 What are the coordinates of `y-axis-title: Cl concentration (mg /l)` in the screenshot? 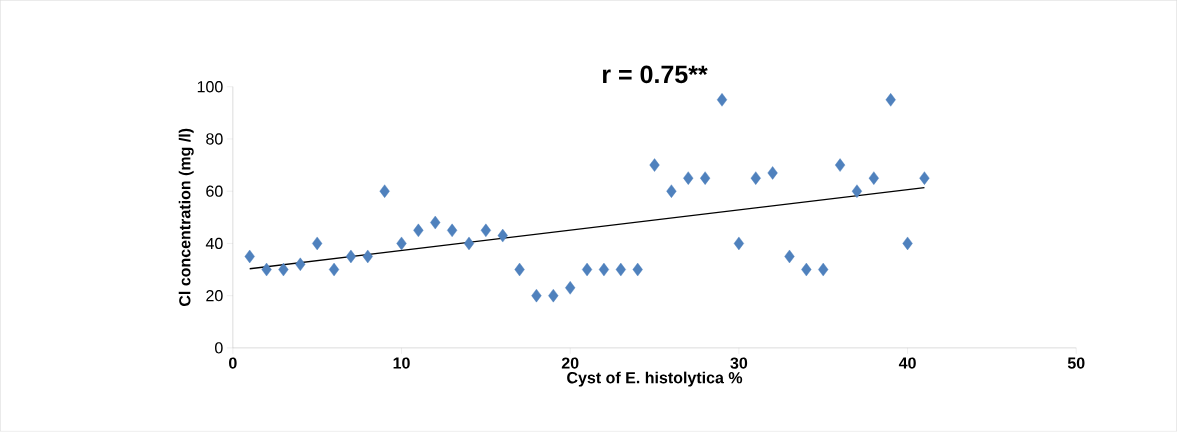 It's located at (186, 217).